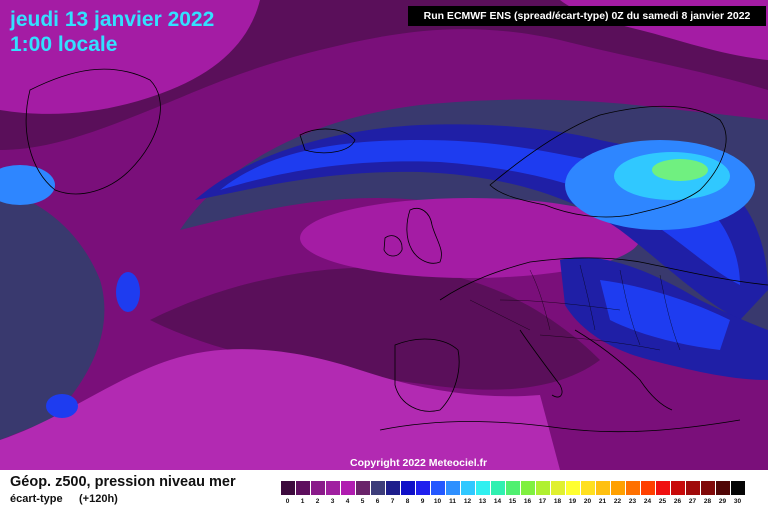  I want to click on legend-label: 8, so click(407, 501).